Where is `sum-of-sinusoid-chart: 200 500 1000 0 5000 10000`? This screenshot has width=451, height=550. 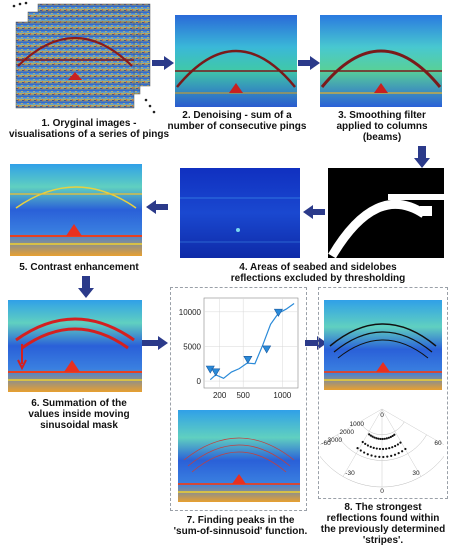 sum-of-sinusoid-chart: 200 500 1000 0 5000 10000 is located at coordinates (238, 348).